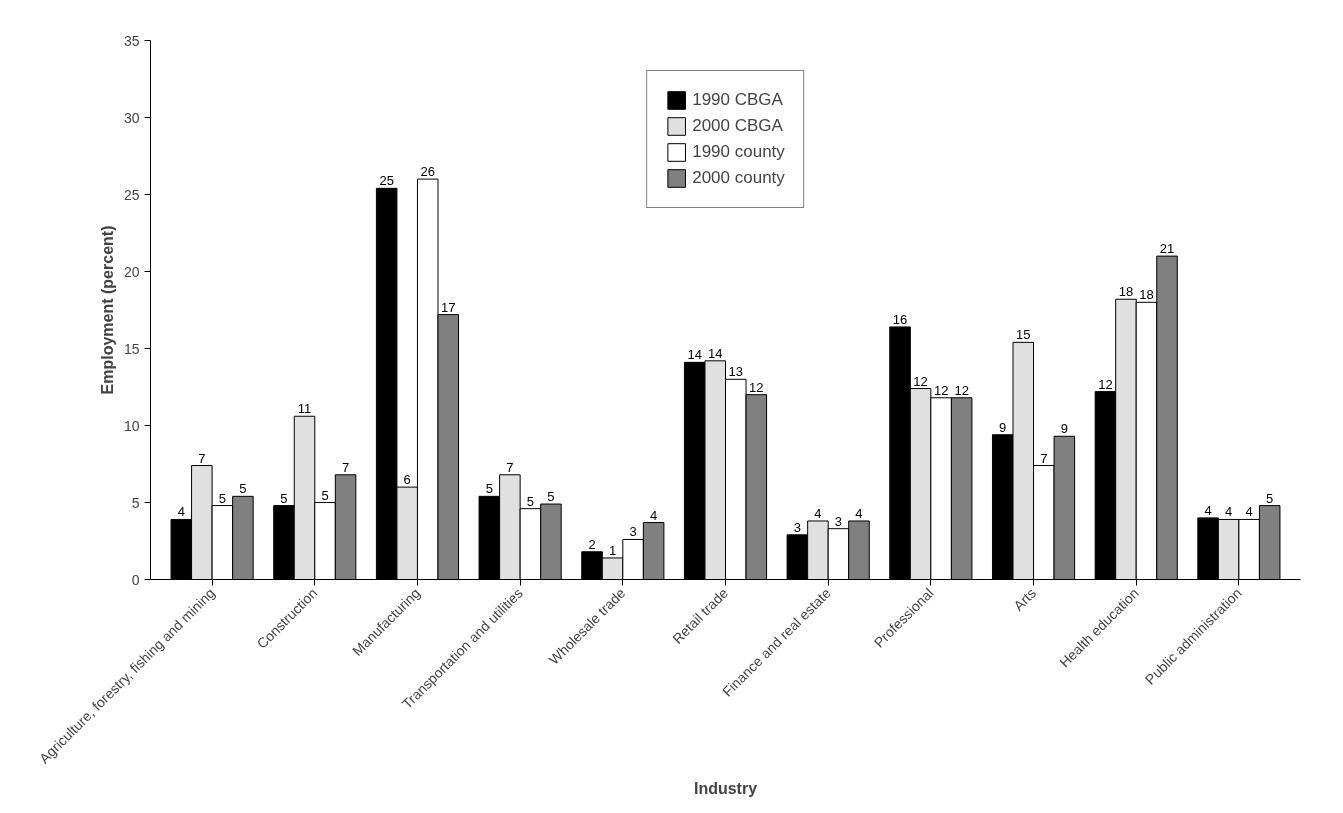 This screenshot has height=813, width=1343. I want to click on data-label: 15, so click(1023, 335).